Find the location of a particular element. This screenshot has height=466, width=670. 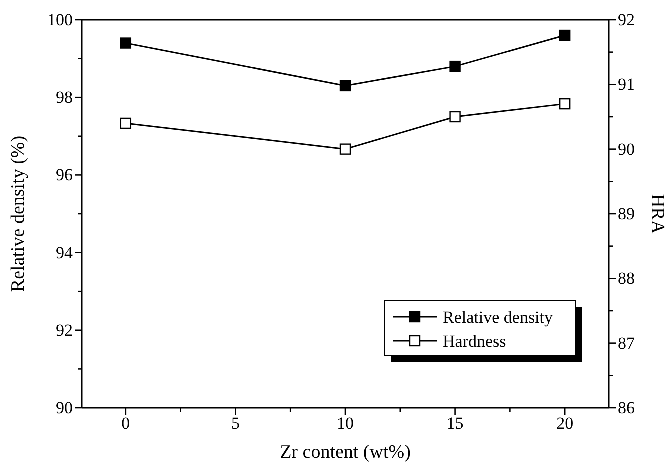

y-tick-label: 96 is located at coordinates (64, 175).